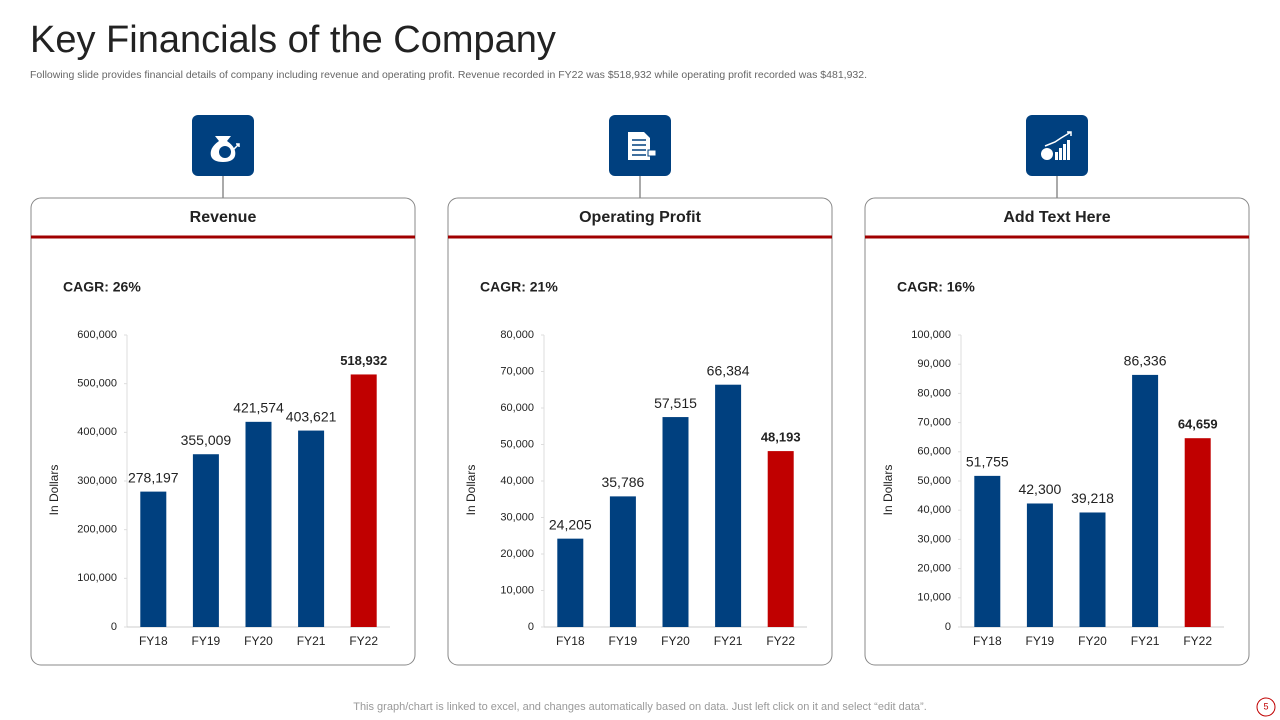 The width and height of the screenshot is (1280, 720). I want to click on value-label: 86,336, so click(1145, 361).